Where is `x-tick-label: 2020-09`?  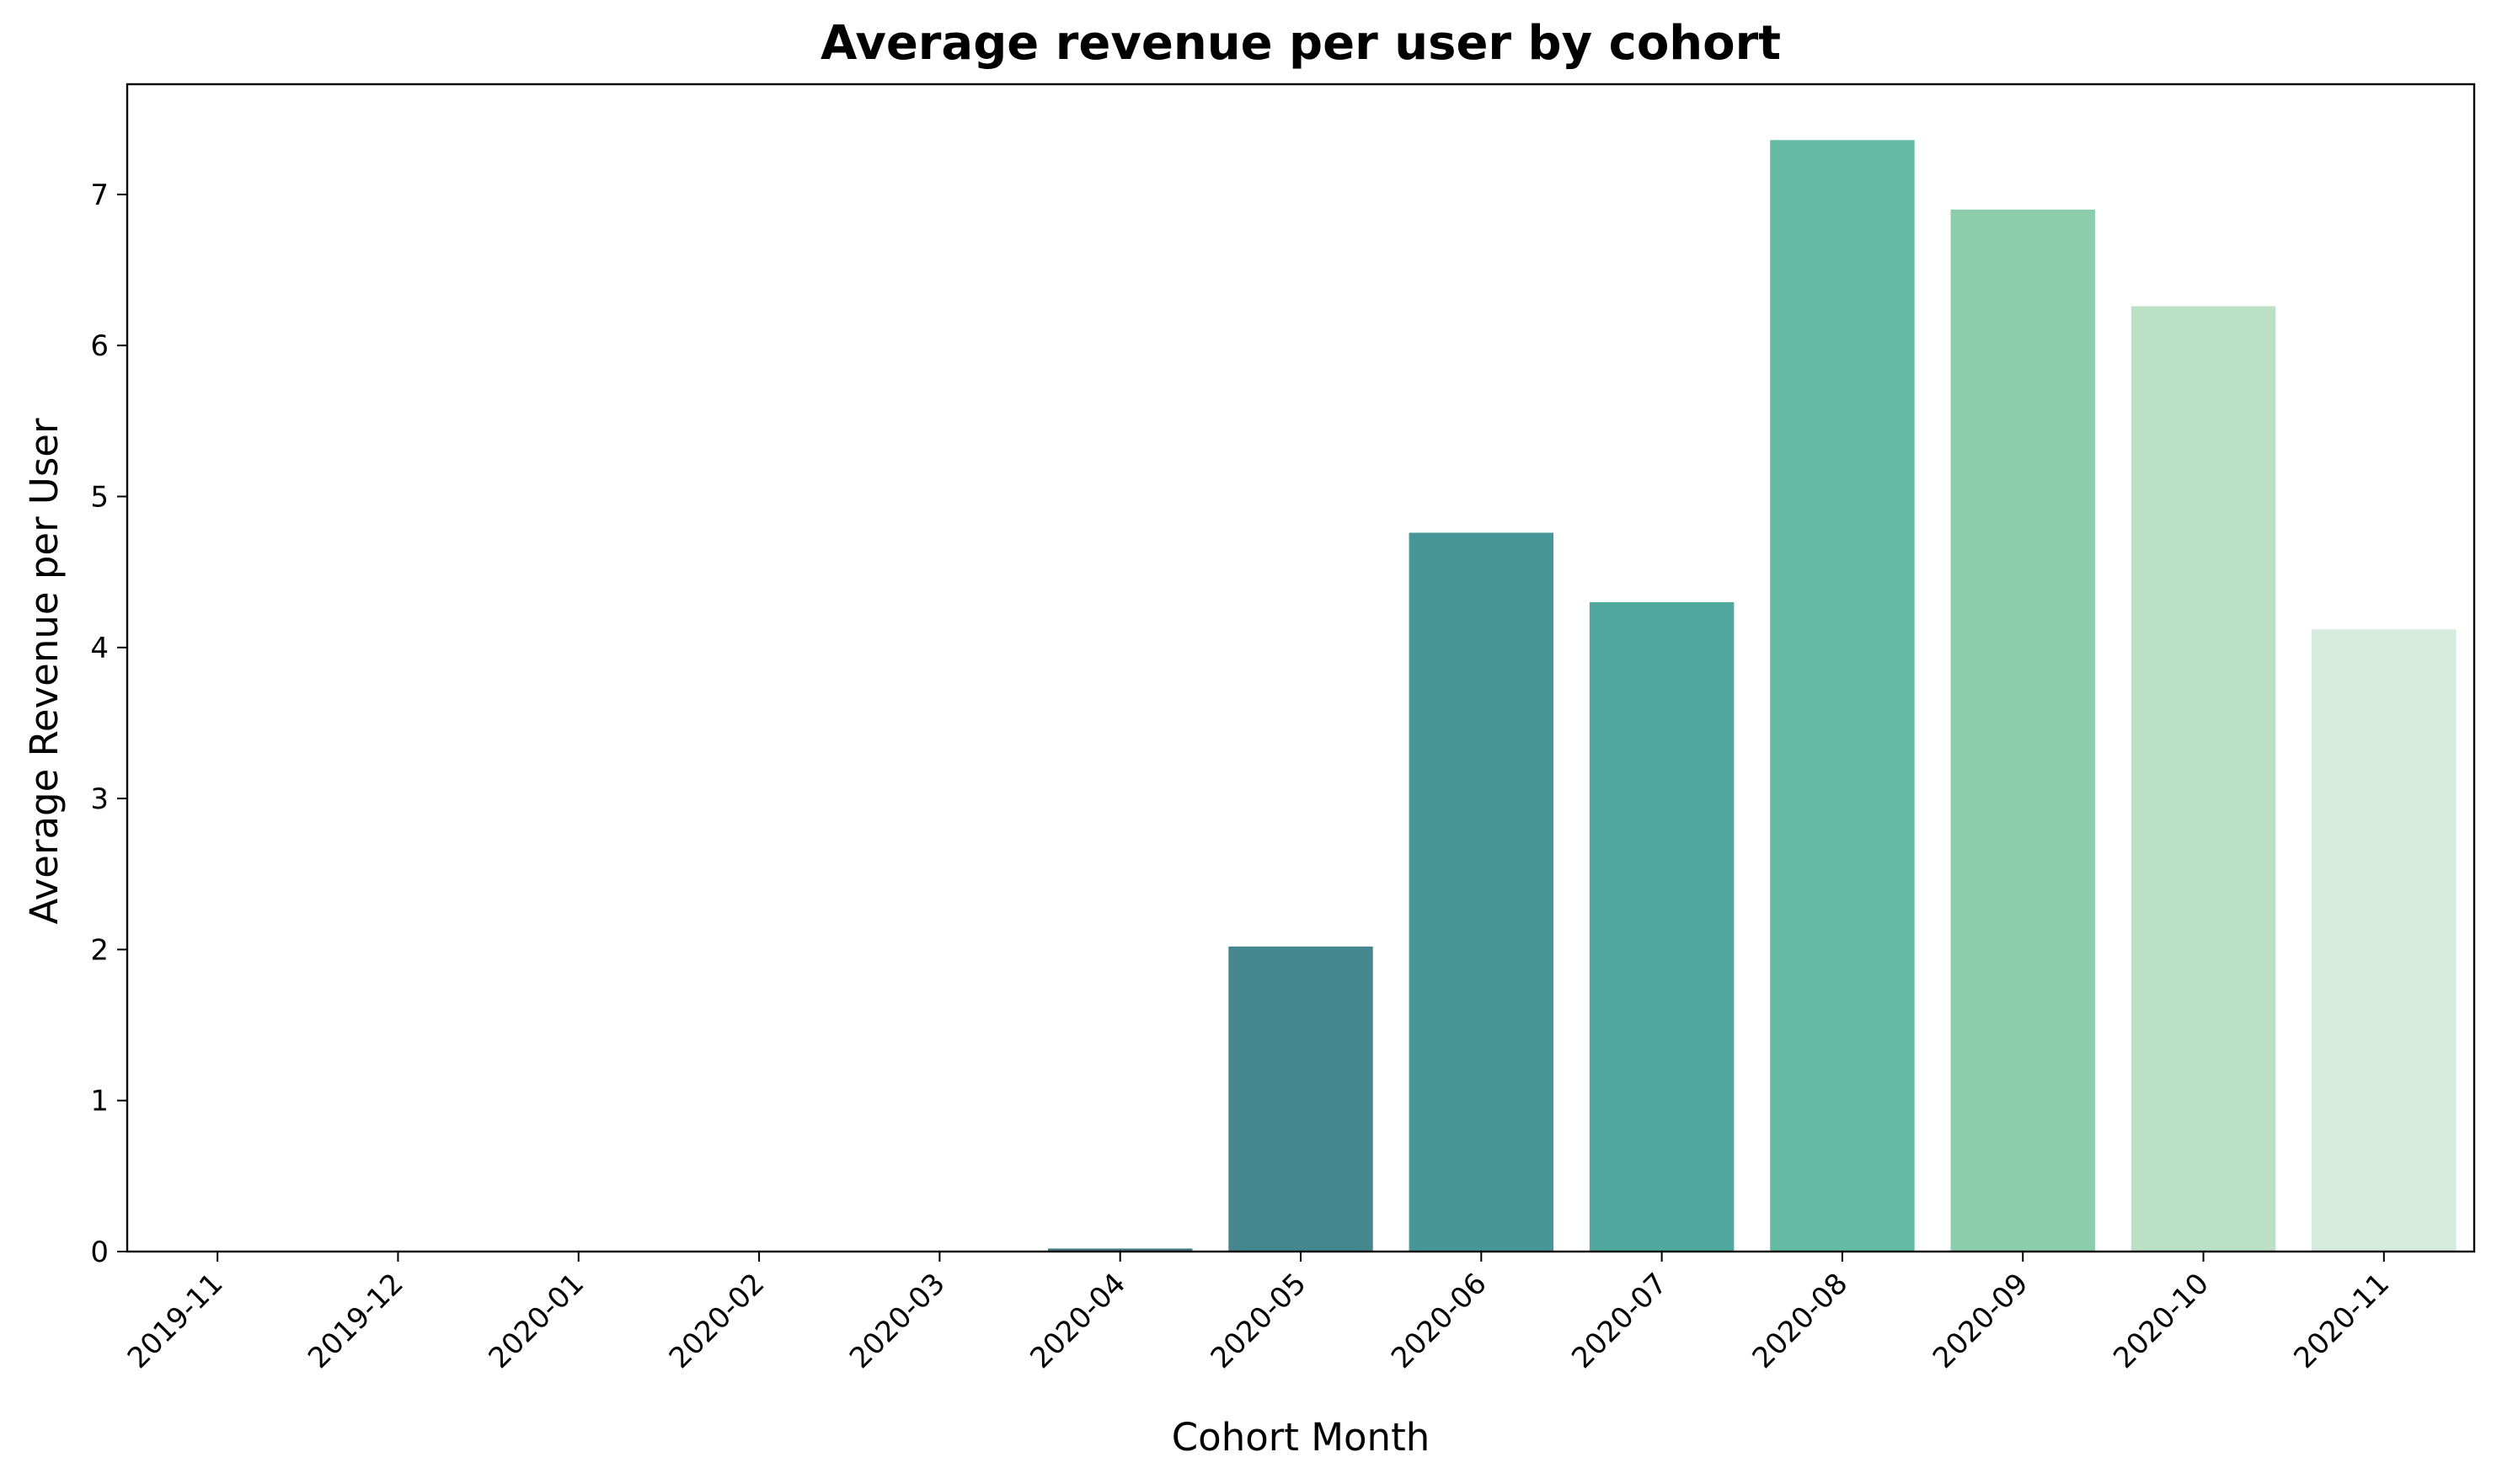 x-tick-label: 2020-09 is located at coordinates (1981, 1321).